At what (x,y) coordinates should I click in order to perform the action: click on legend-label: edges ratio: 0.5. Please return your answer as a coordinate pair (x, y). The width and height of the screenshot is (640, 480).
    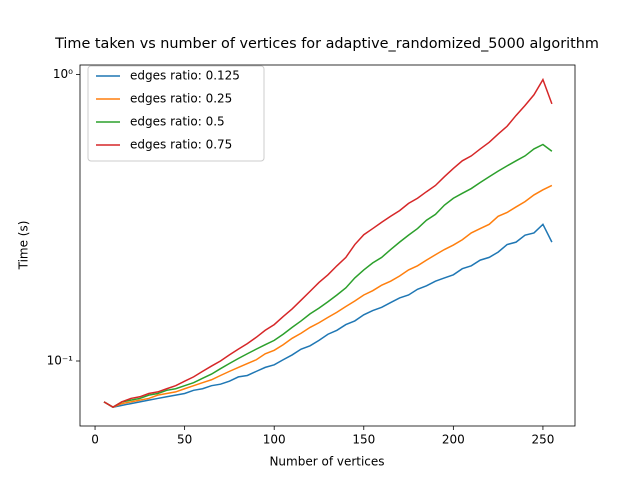
    Looking at the image, I should click on (177, 122).